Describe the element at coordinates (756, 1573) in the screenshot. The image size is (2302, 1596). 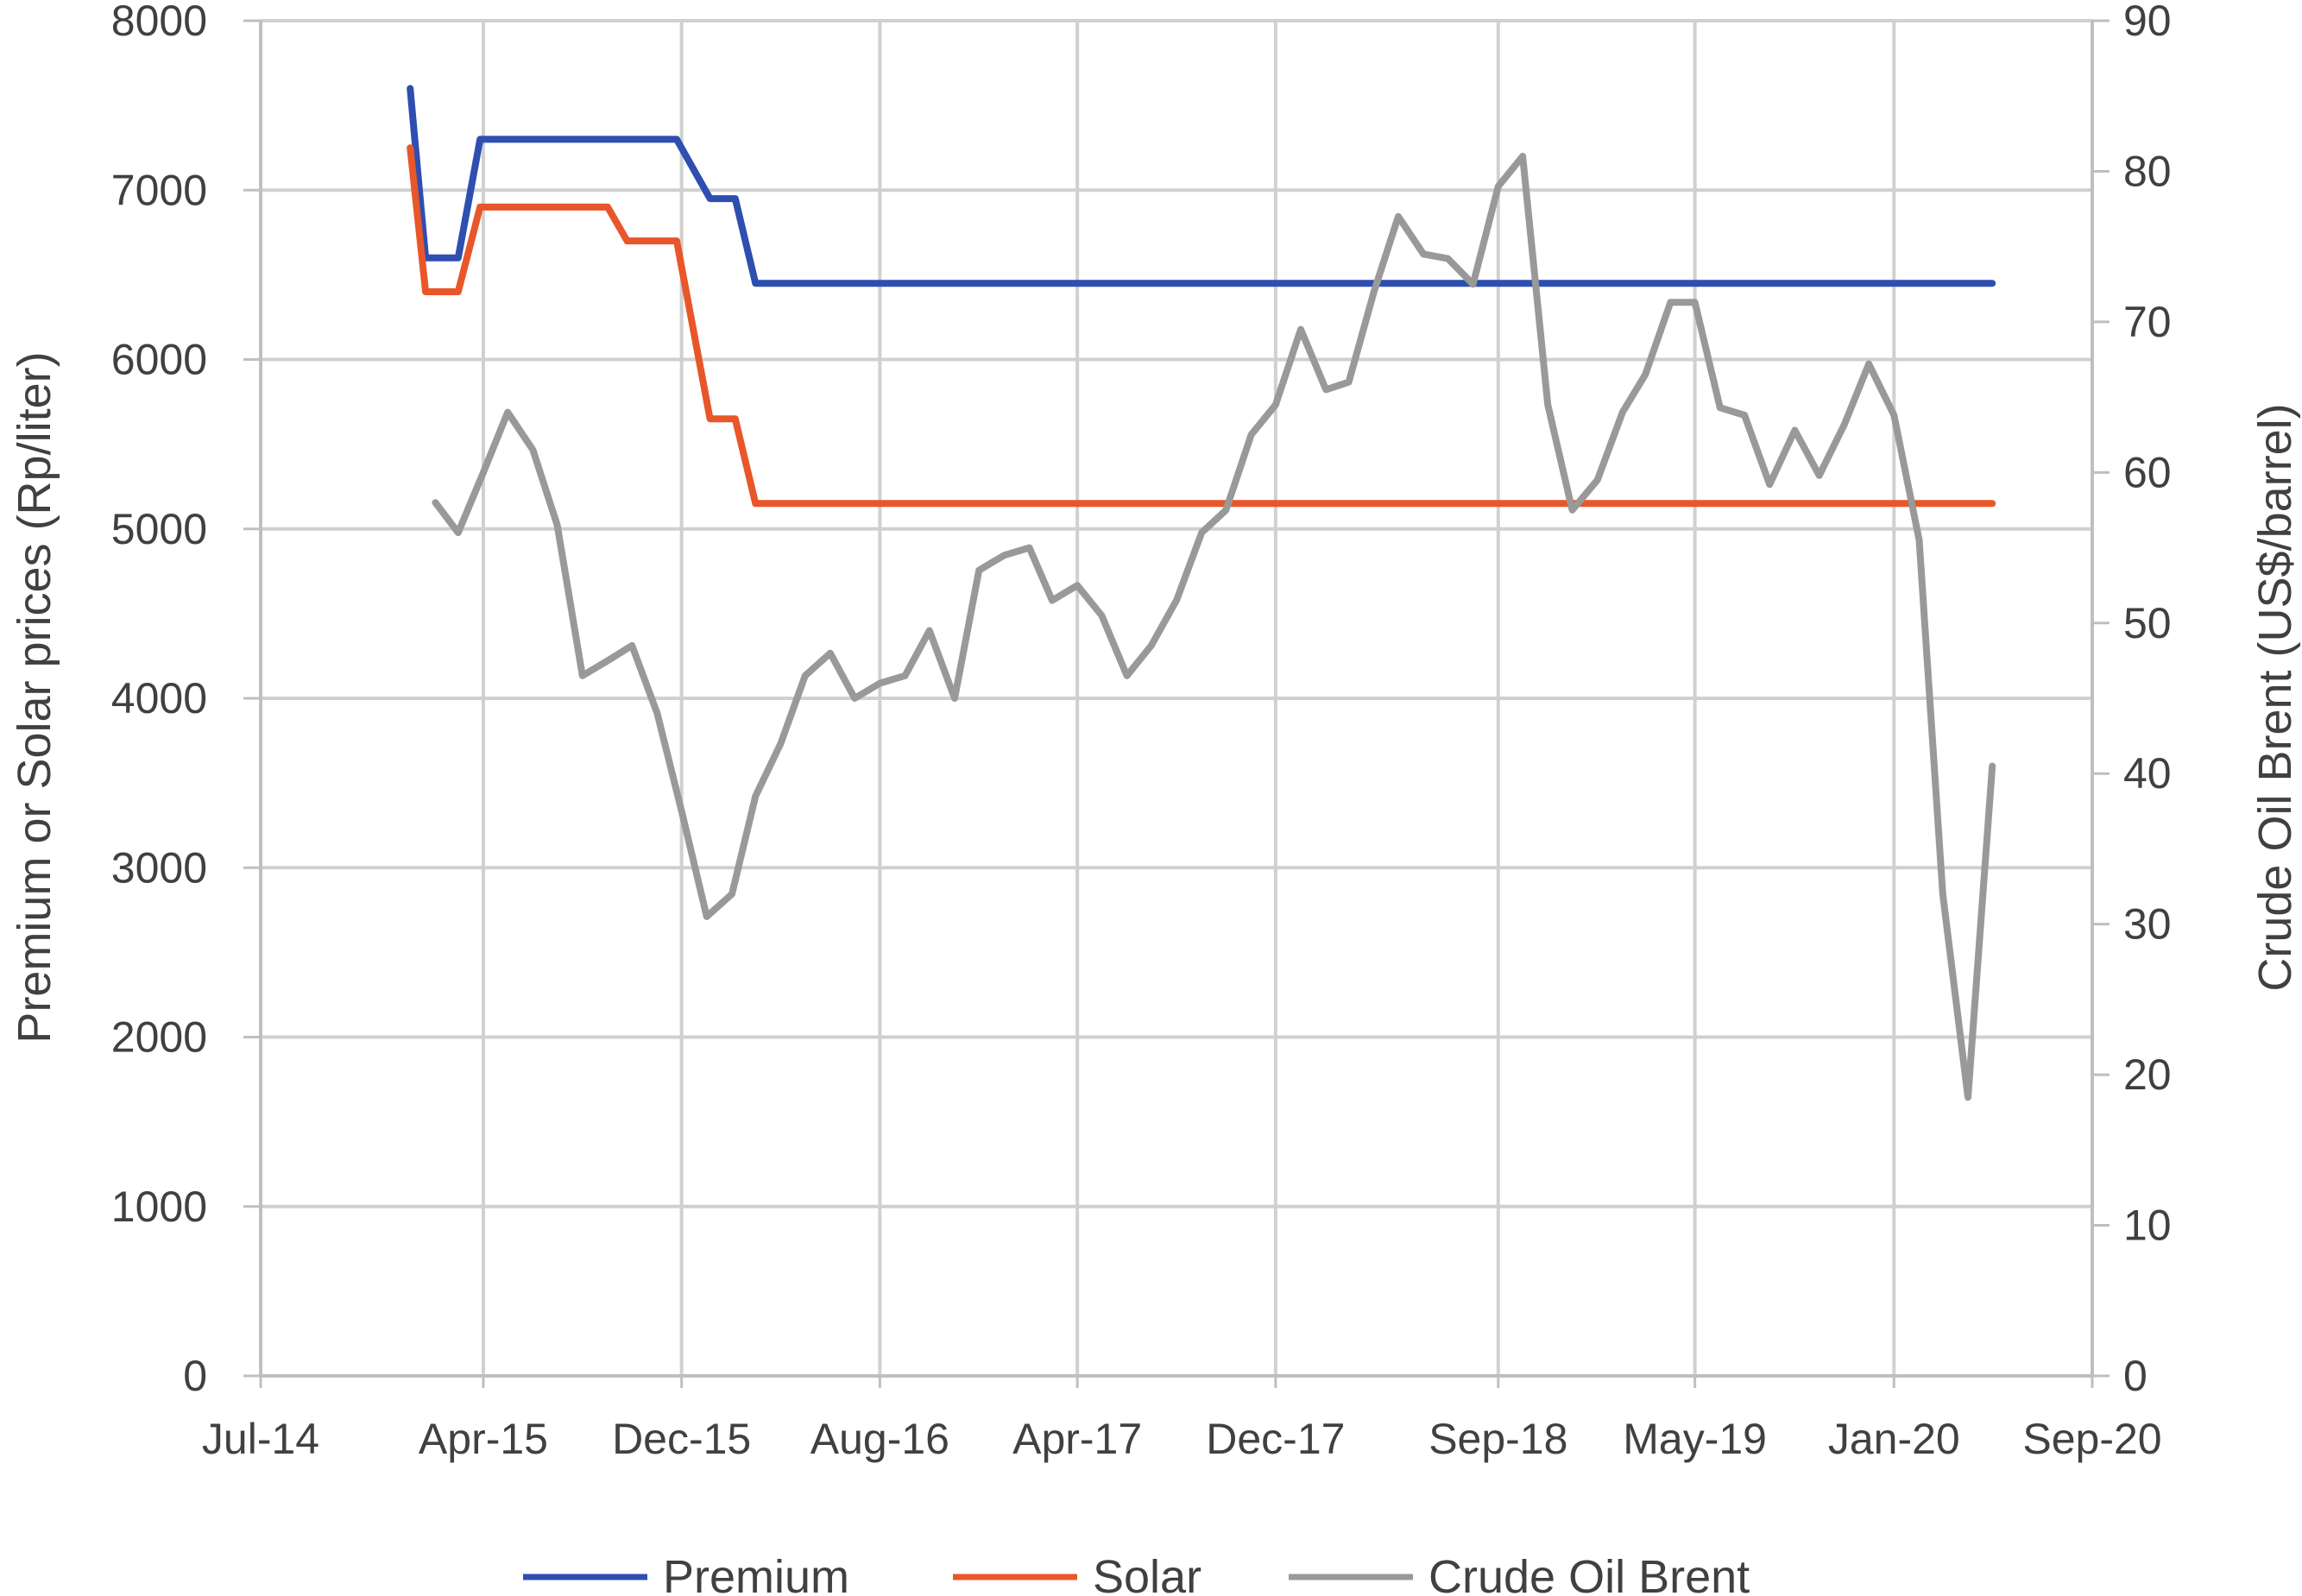
I see `legend-label-premium: Premium` at that location.